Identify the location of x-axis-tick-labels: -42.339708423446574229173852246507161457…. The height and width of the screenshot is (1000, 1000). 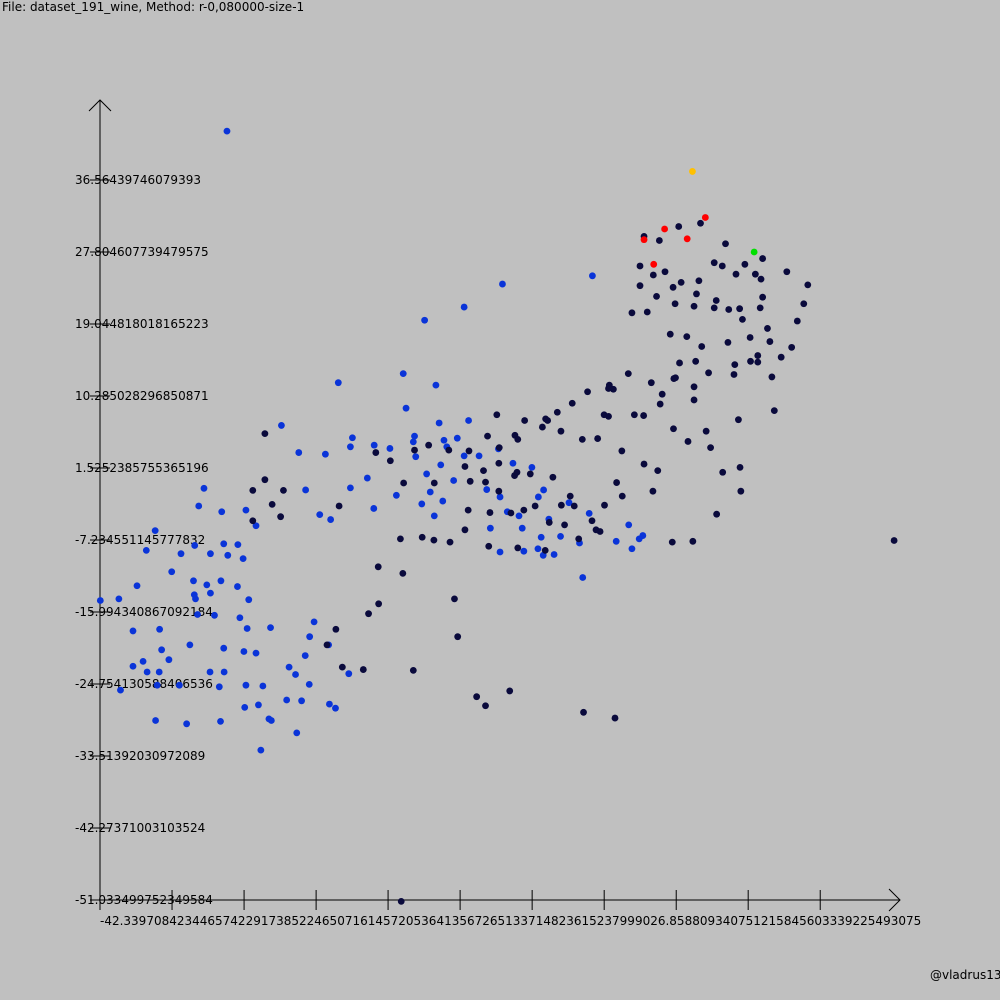
(510, 921).